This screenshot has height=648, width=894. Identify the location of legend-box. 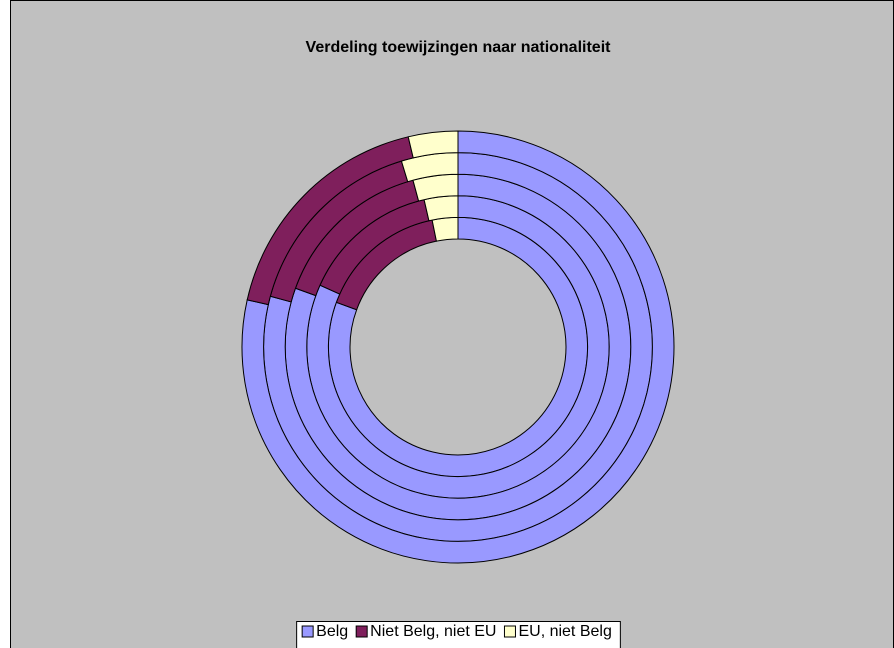
(458, 634).